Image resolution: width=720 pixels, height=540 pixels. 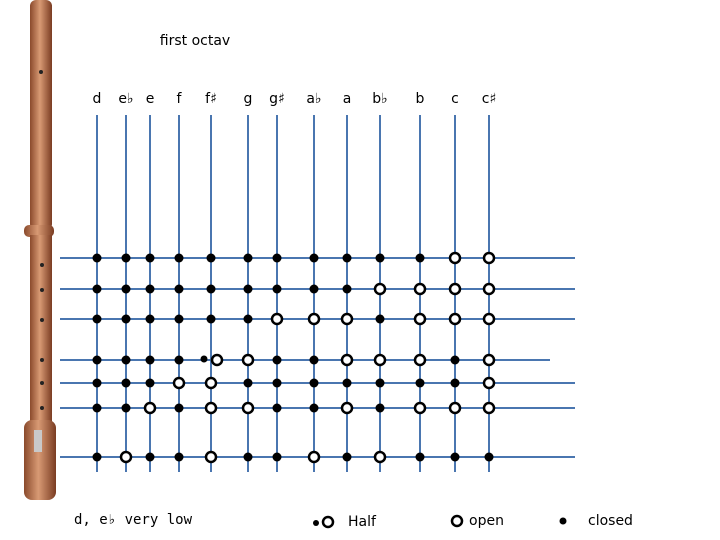 I want to click on legend-half-dot, so click(x=316, y=523).